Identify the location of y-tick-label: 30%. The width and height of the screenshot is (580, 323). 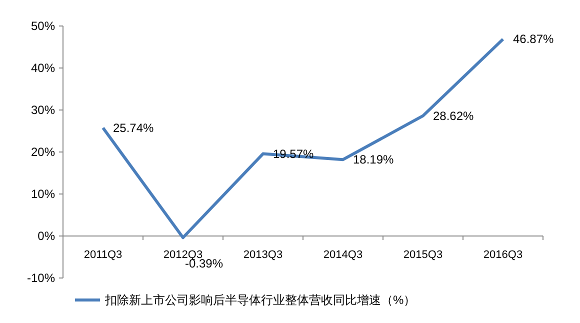
(43, 110).